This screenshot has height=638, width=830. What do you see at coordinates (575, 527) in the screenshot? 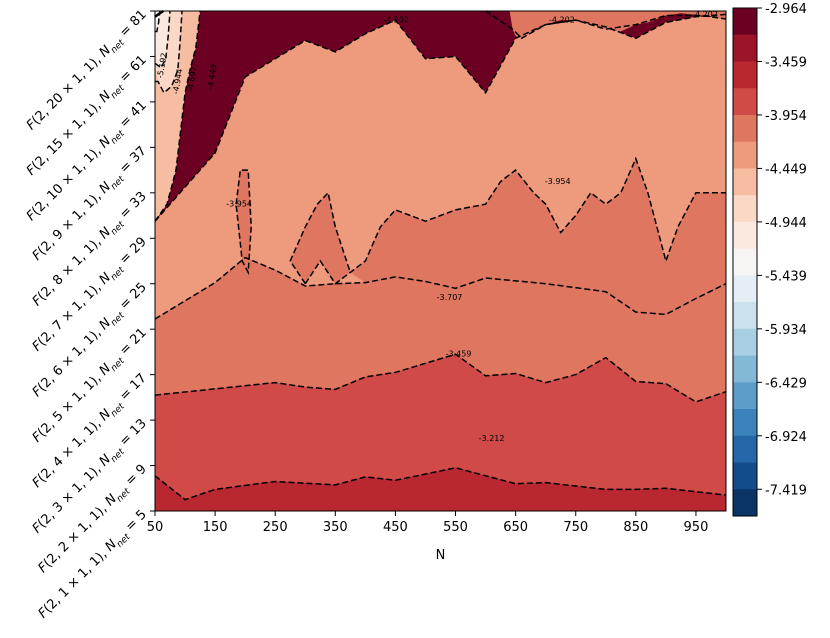
I see `x-tick-label-7: 750` at bounding box center [575, 527].